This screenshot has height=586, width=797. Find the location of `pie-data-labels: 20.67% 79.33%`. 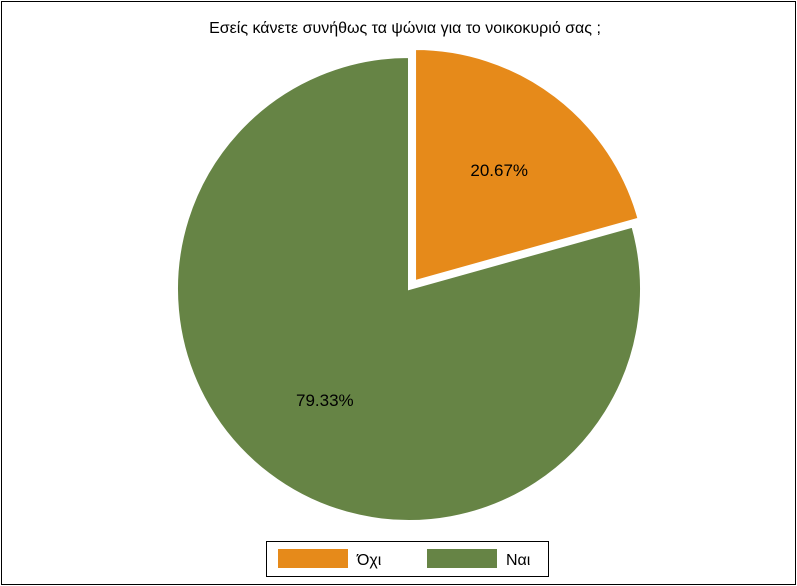

pie-data-labels: 20.67% 79.33% is located at coordinates (412, 285).